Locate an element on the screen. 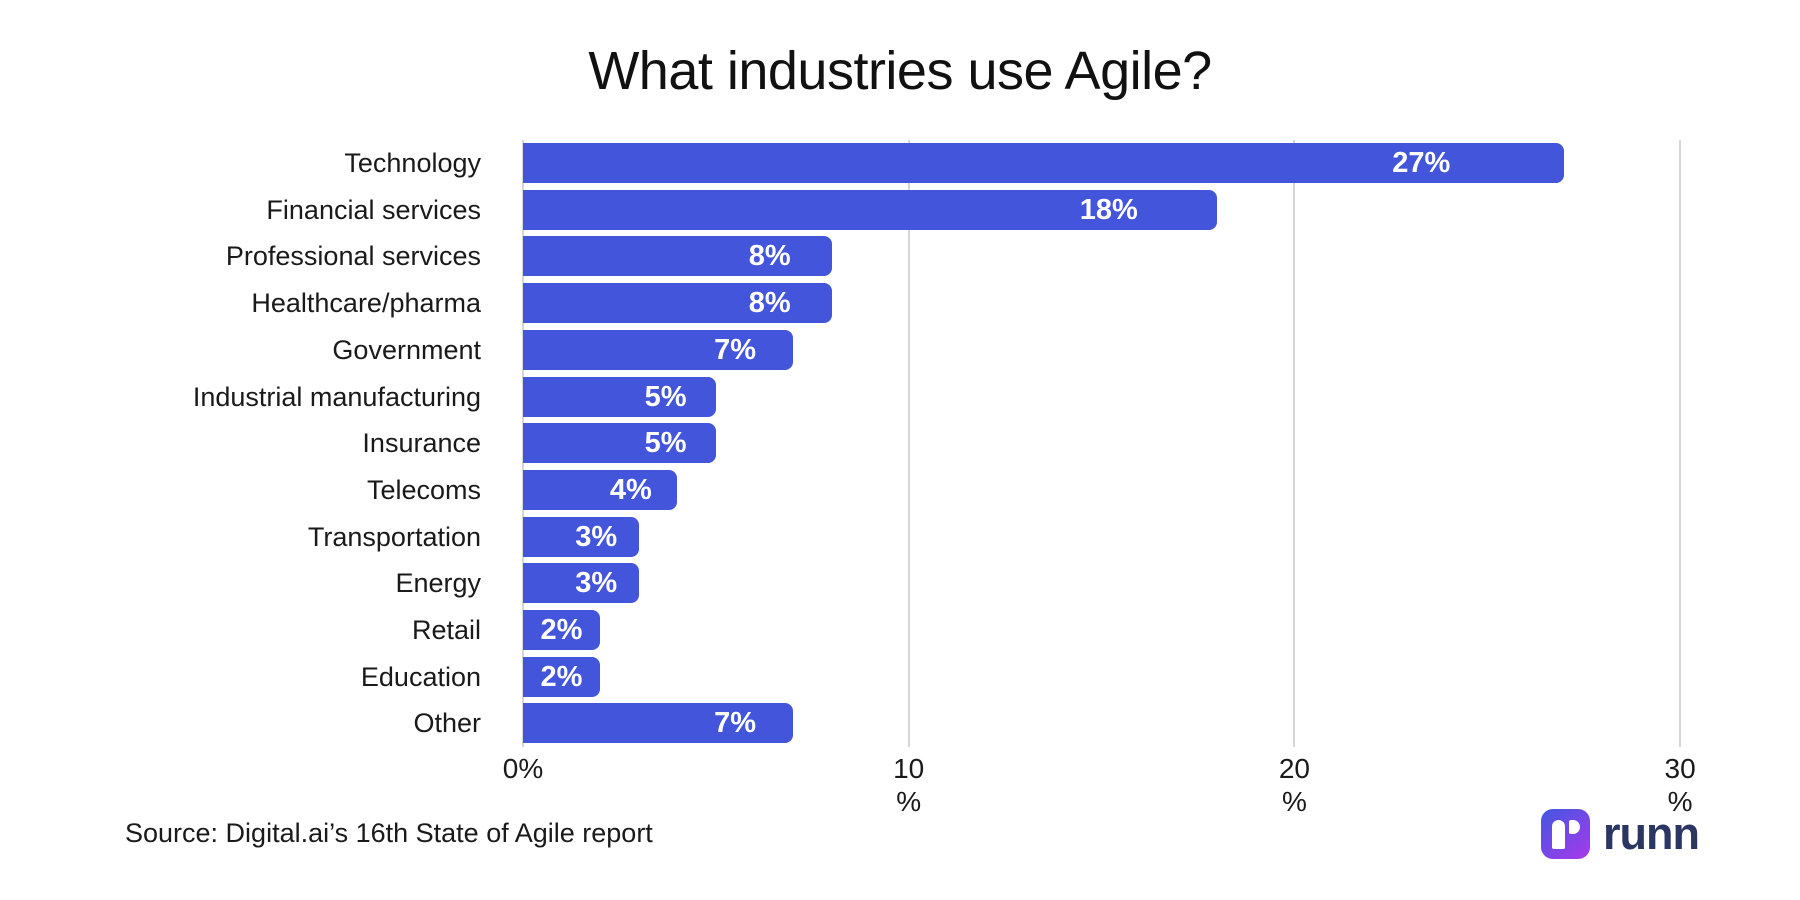  x-tick-value: 0% is located at coordinates (523, 768).